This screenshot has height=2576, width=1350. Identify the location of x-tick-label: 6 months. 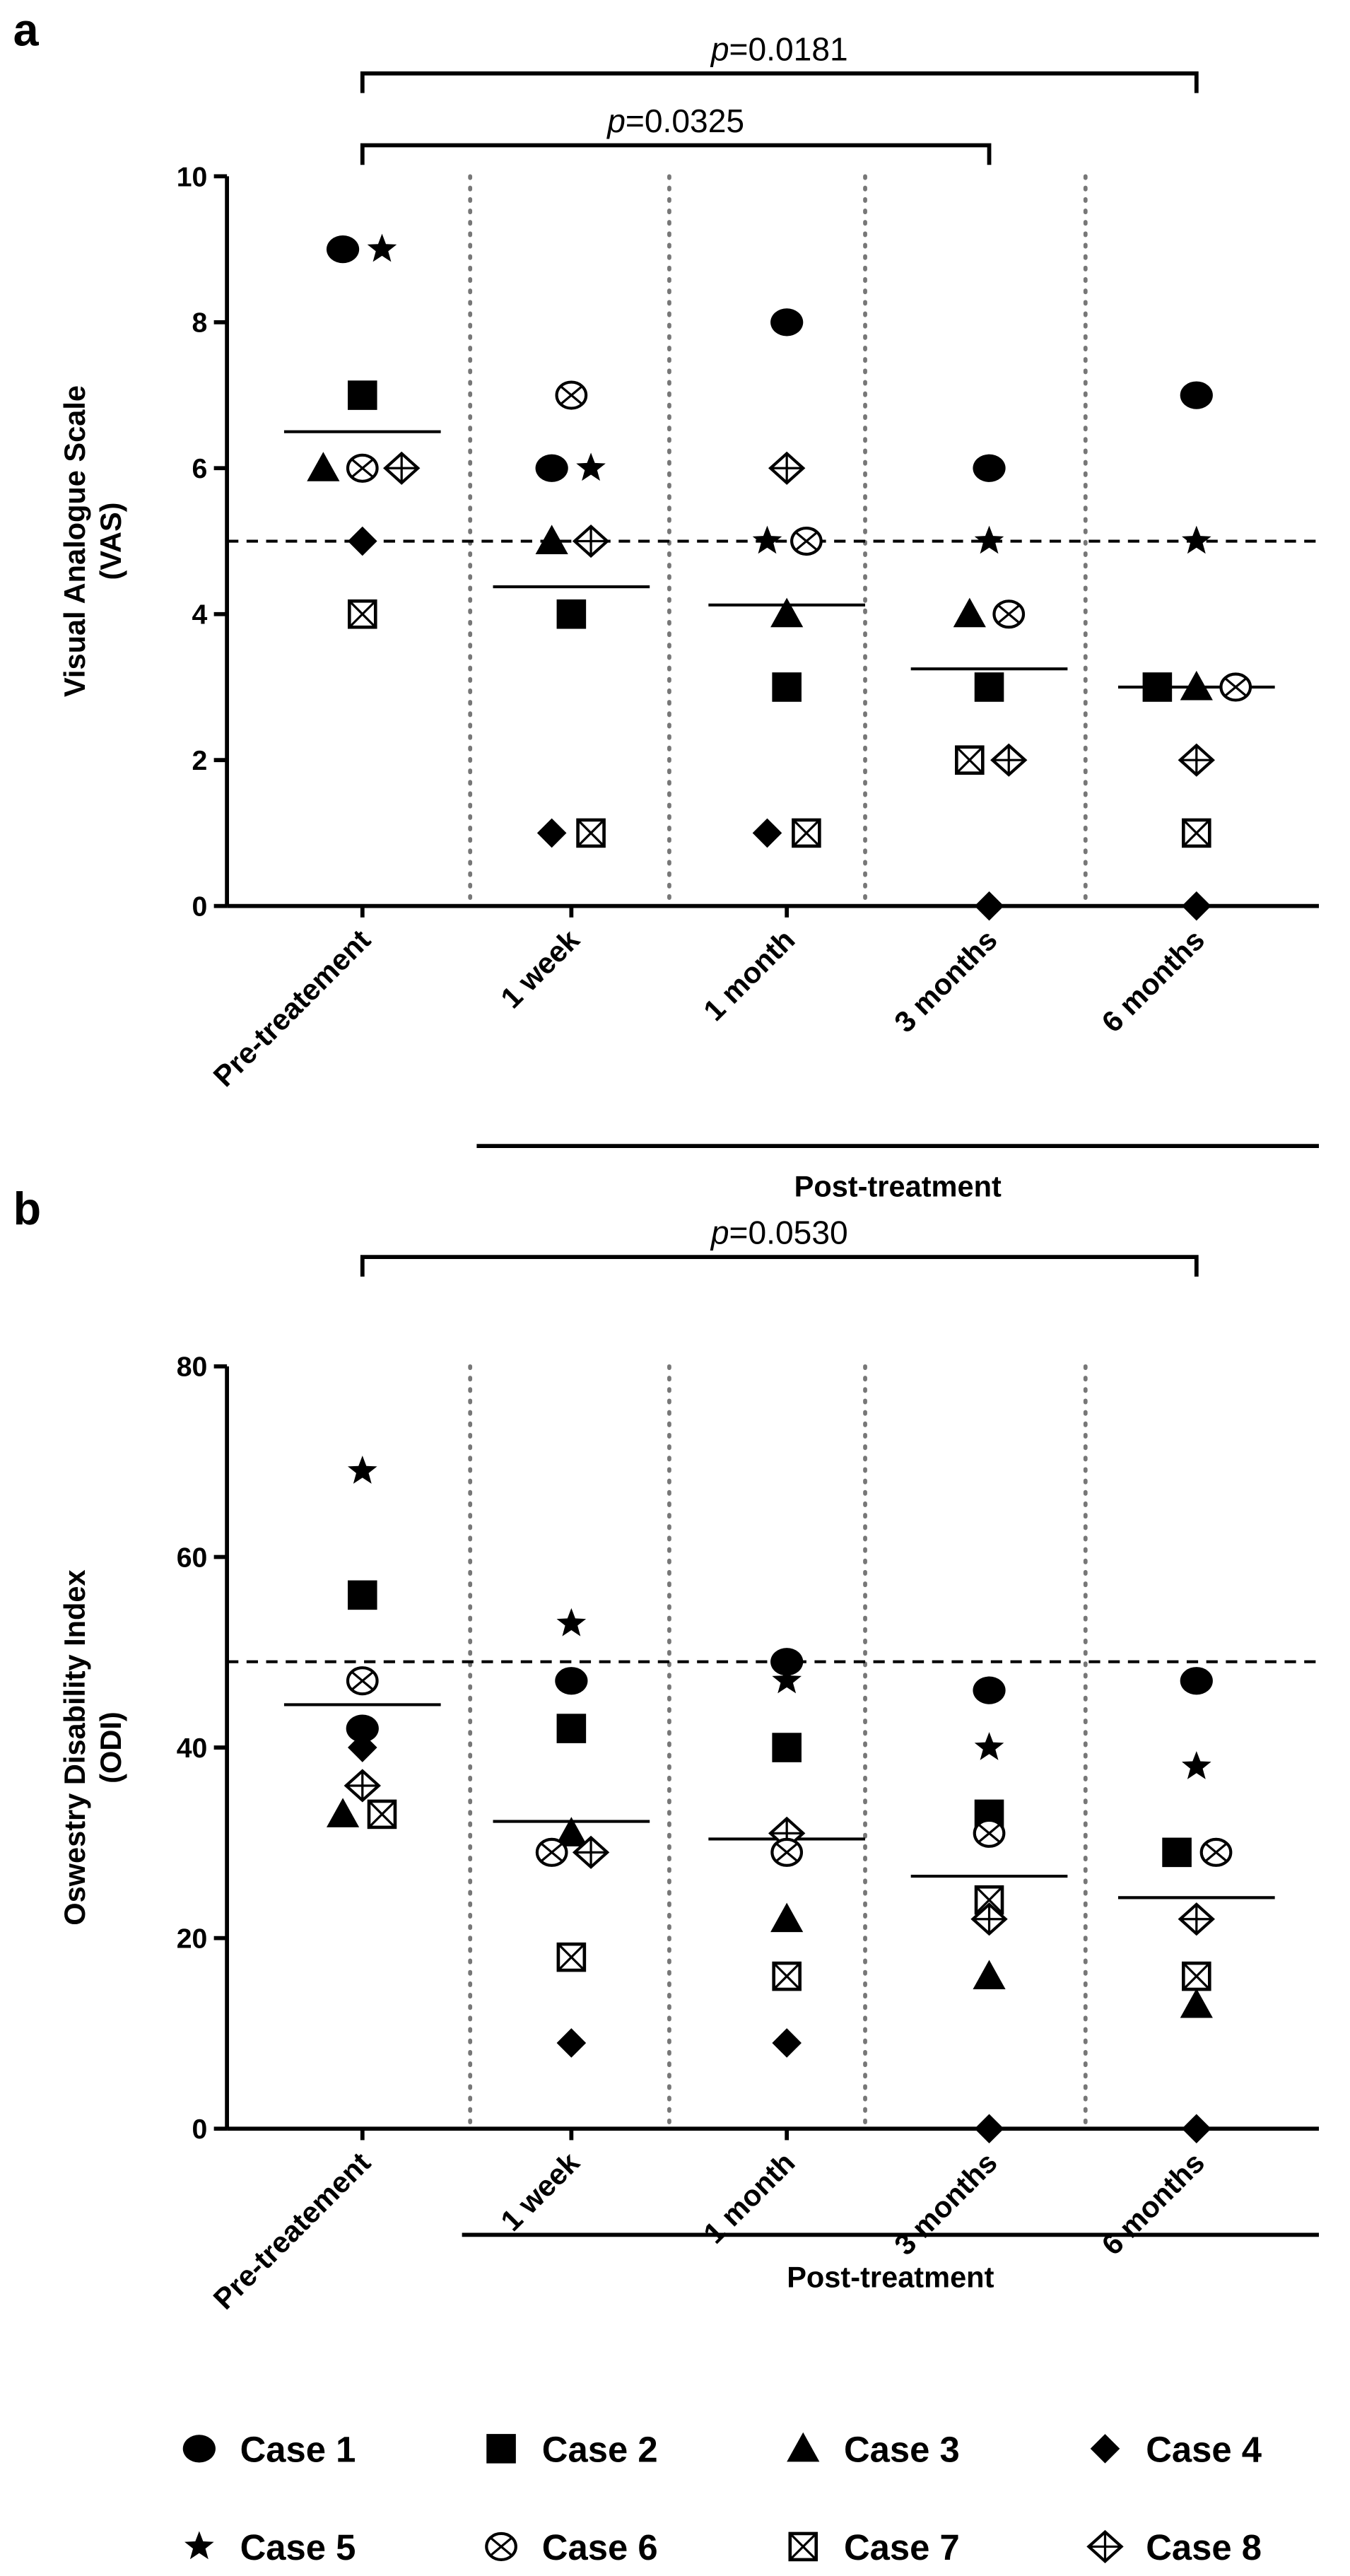
(1153, 981).